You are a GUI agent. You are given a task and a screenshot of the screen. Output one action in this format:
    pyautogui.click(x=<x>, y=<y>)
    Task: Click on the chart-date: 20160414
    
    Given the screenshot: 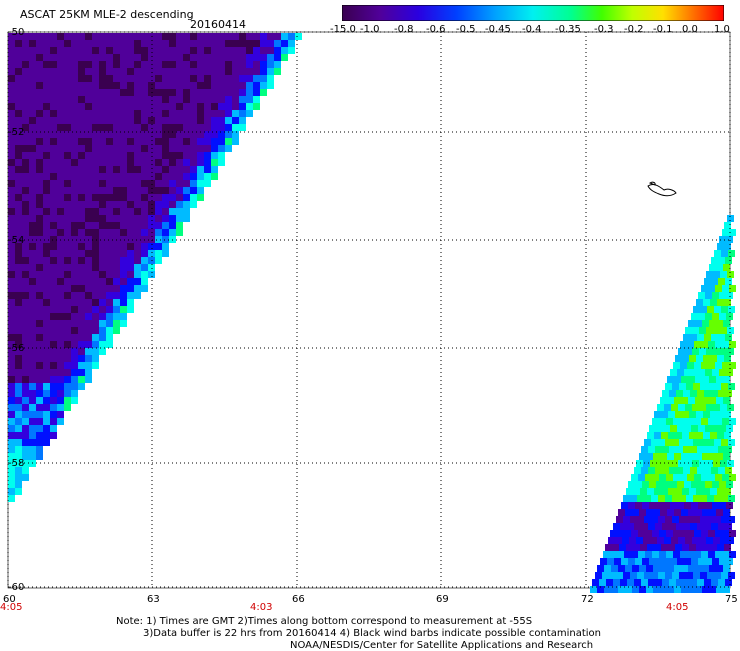 What is the action you would take?
    pyautogui.click(x=218, y=24)
    